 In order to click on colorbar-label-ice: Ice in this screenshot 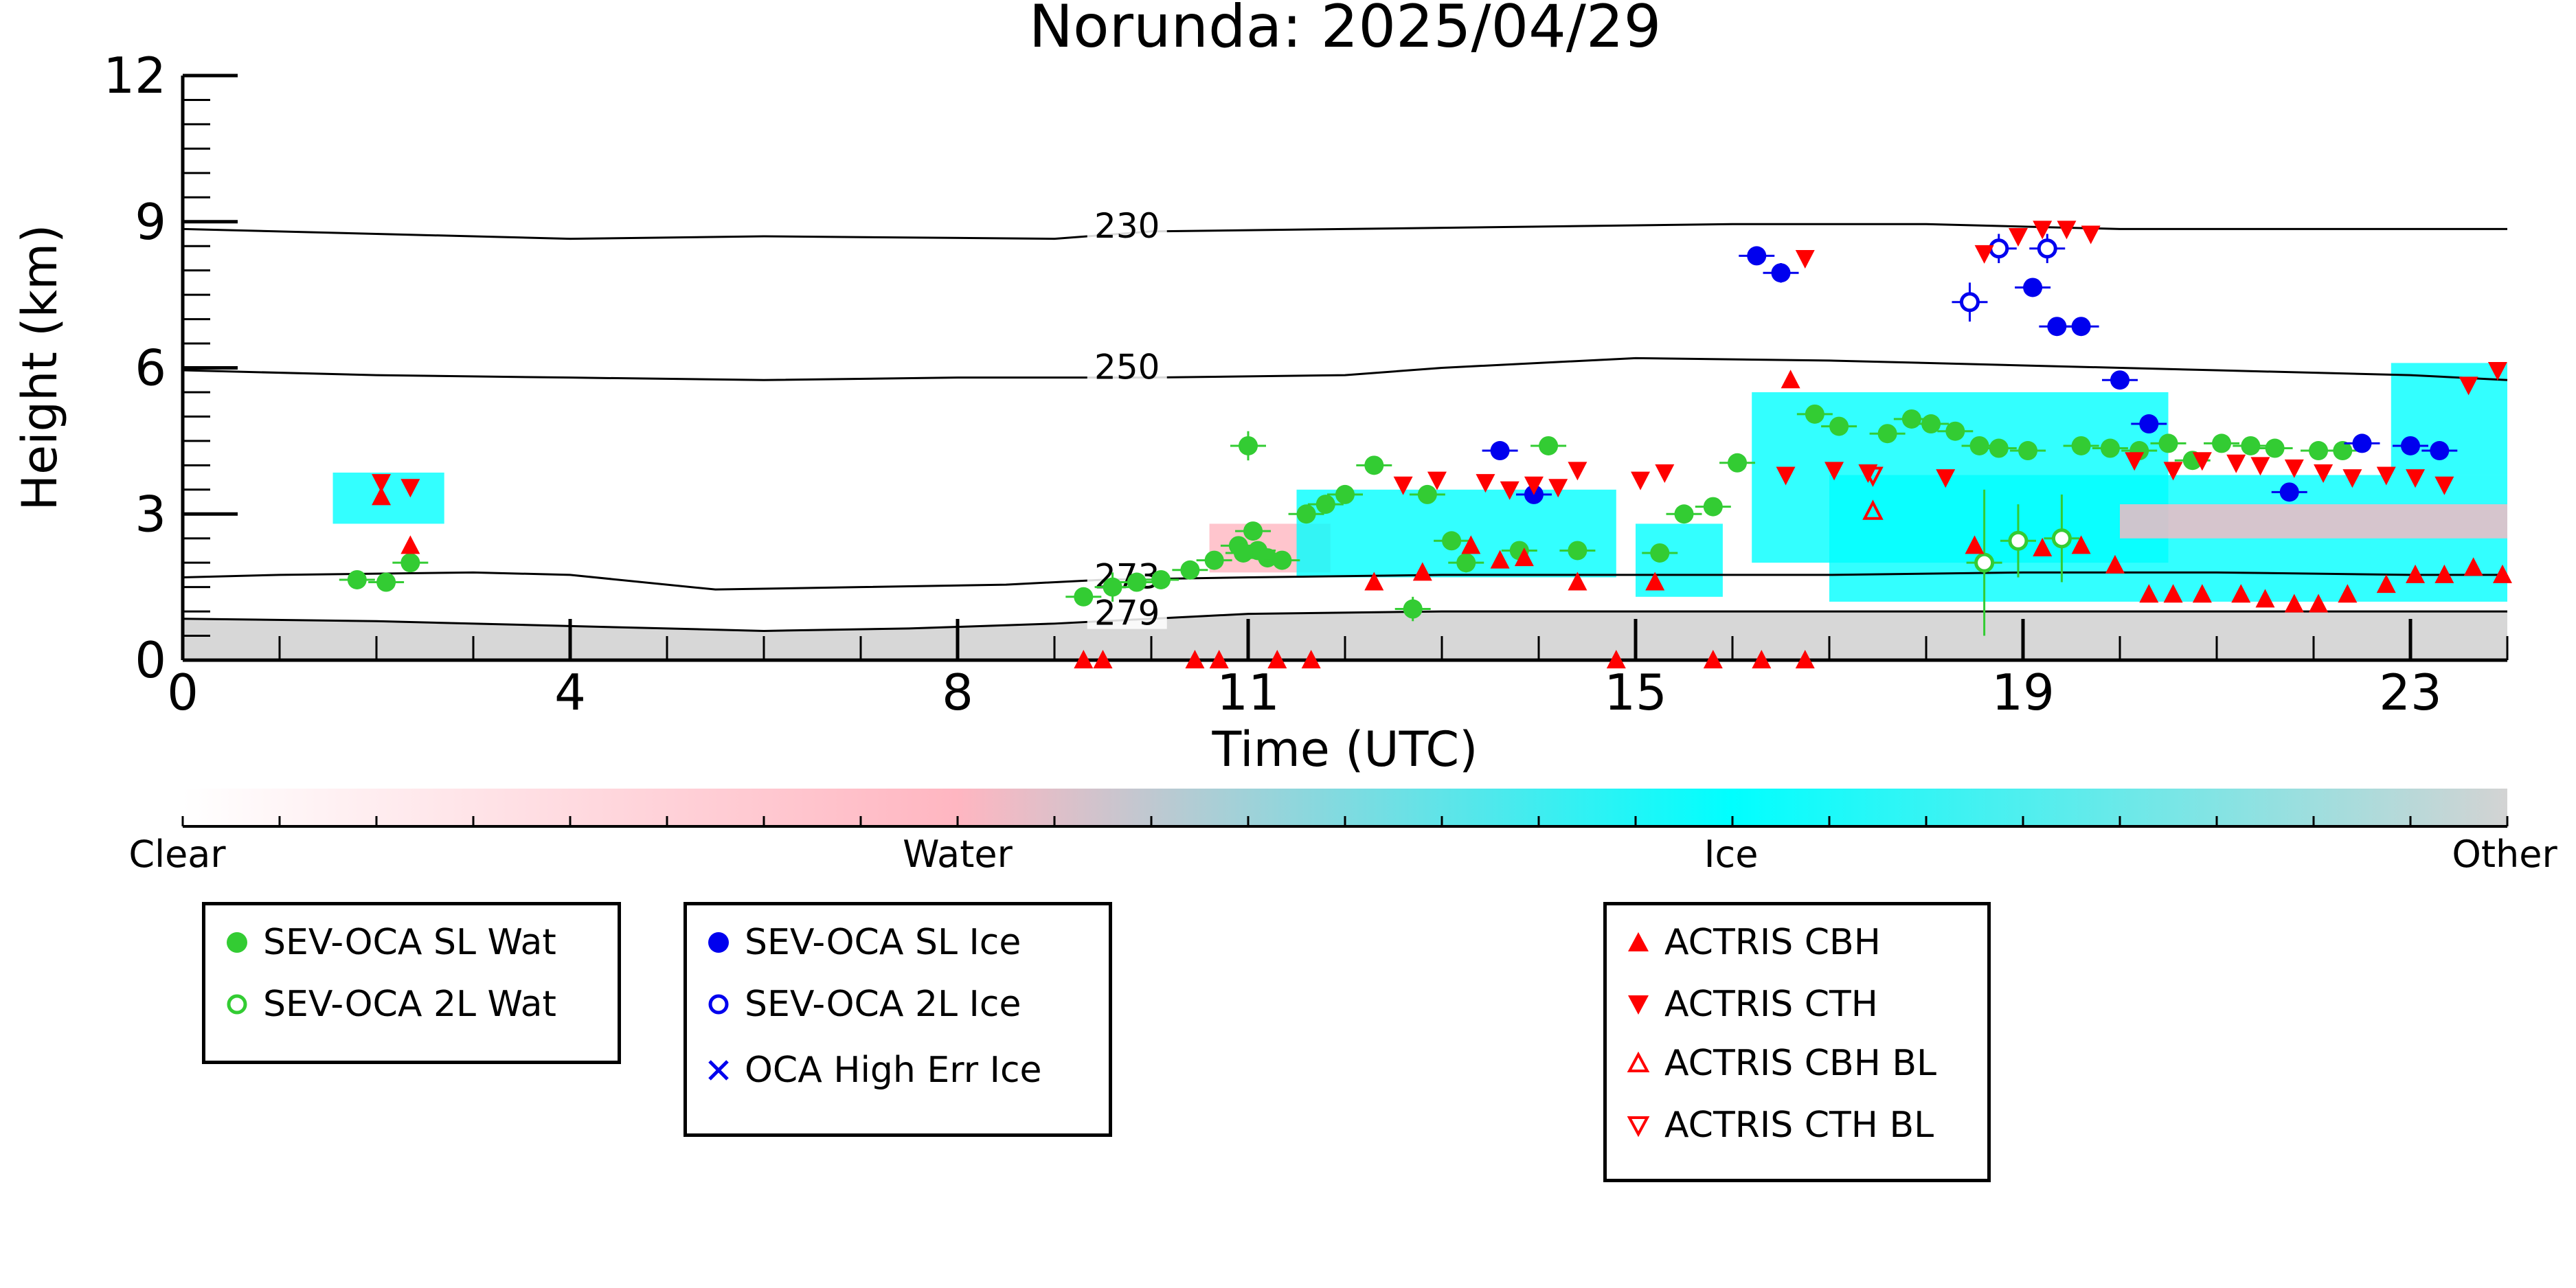, I will do `click(1731, 854)`.